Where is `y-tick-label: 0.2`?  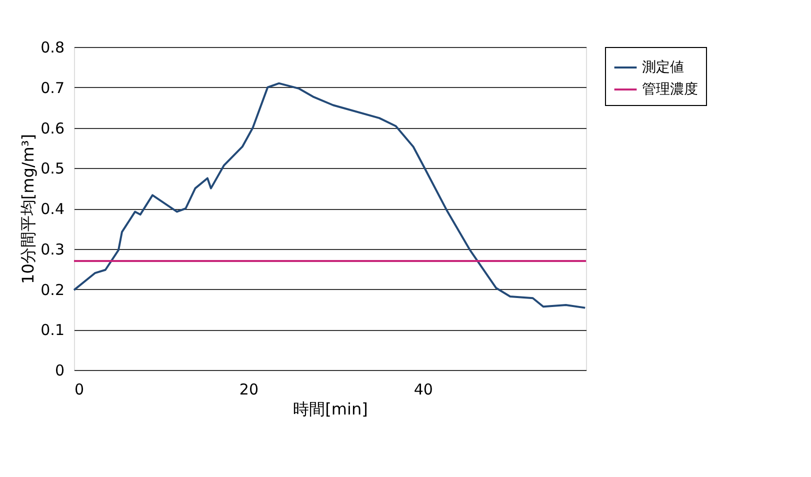
y-tick-label: 0.2 is located at coordinates (52, 289).